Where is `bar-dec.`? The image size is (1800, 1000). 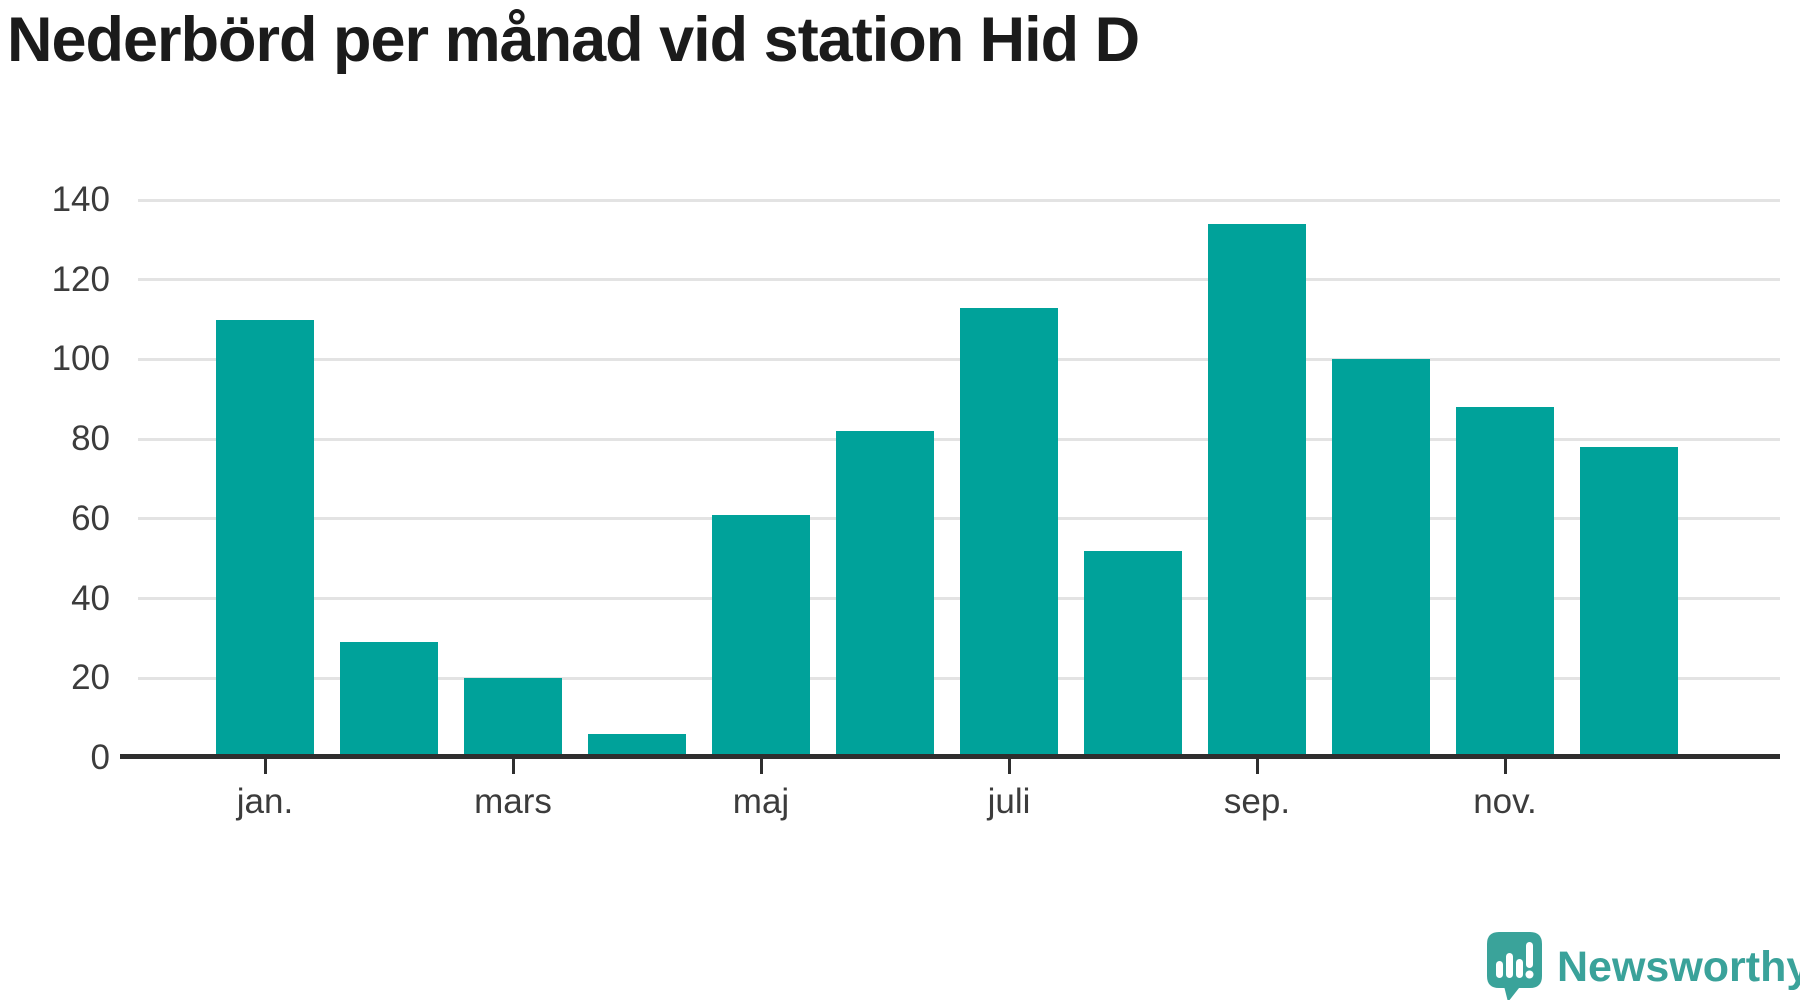 bar-dec. is located at coordinates (1629, 602).